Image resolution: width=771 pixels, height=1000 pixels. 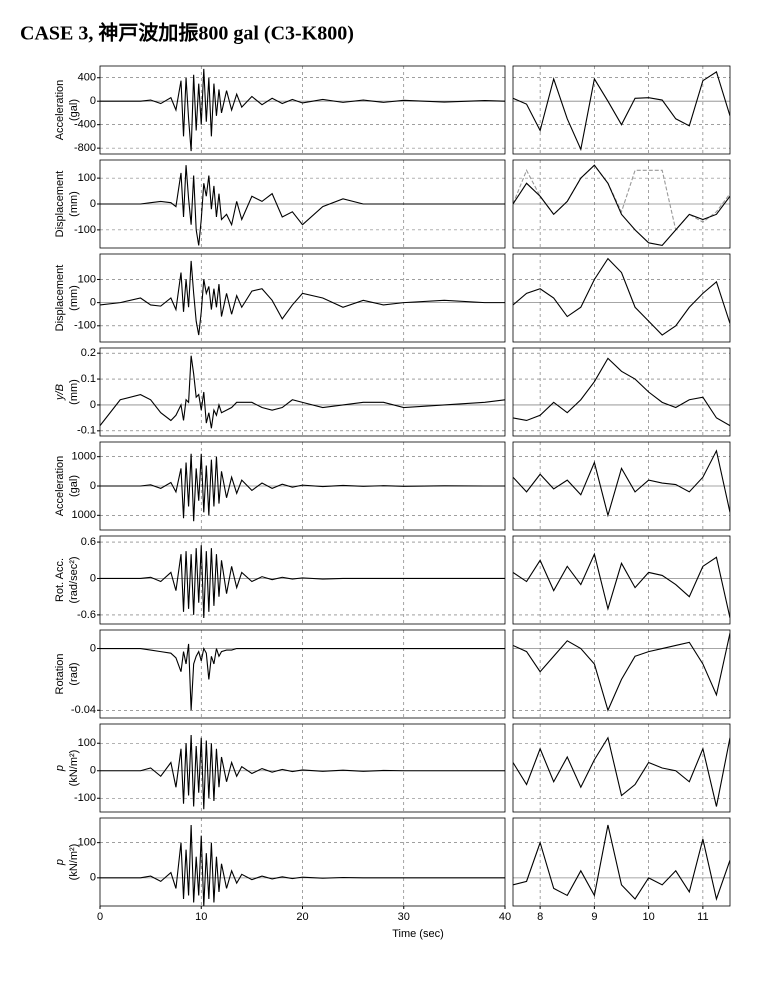 What do you see at coordinates (88, 542) in the screenshot?
I see `y-tick-label: 0.6` at bounding box center [88, 542].